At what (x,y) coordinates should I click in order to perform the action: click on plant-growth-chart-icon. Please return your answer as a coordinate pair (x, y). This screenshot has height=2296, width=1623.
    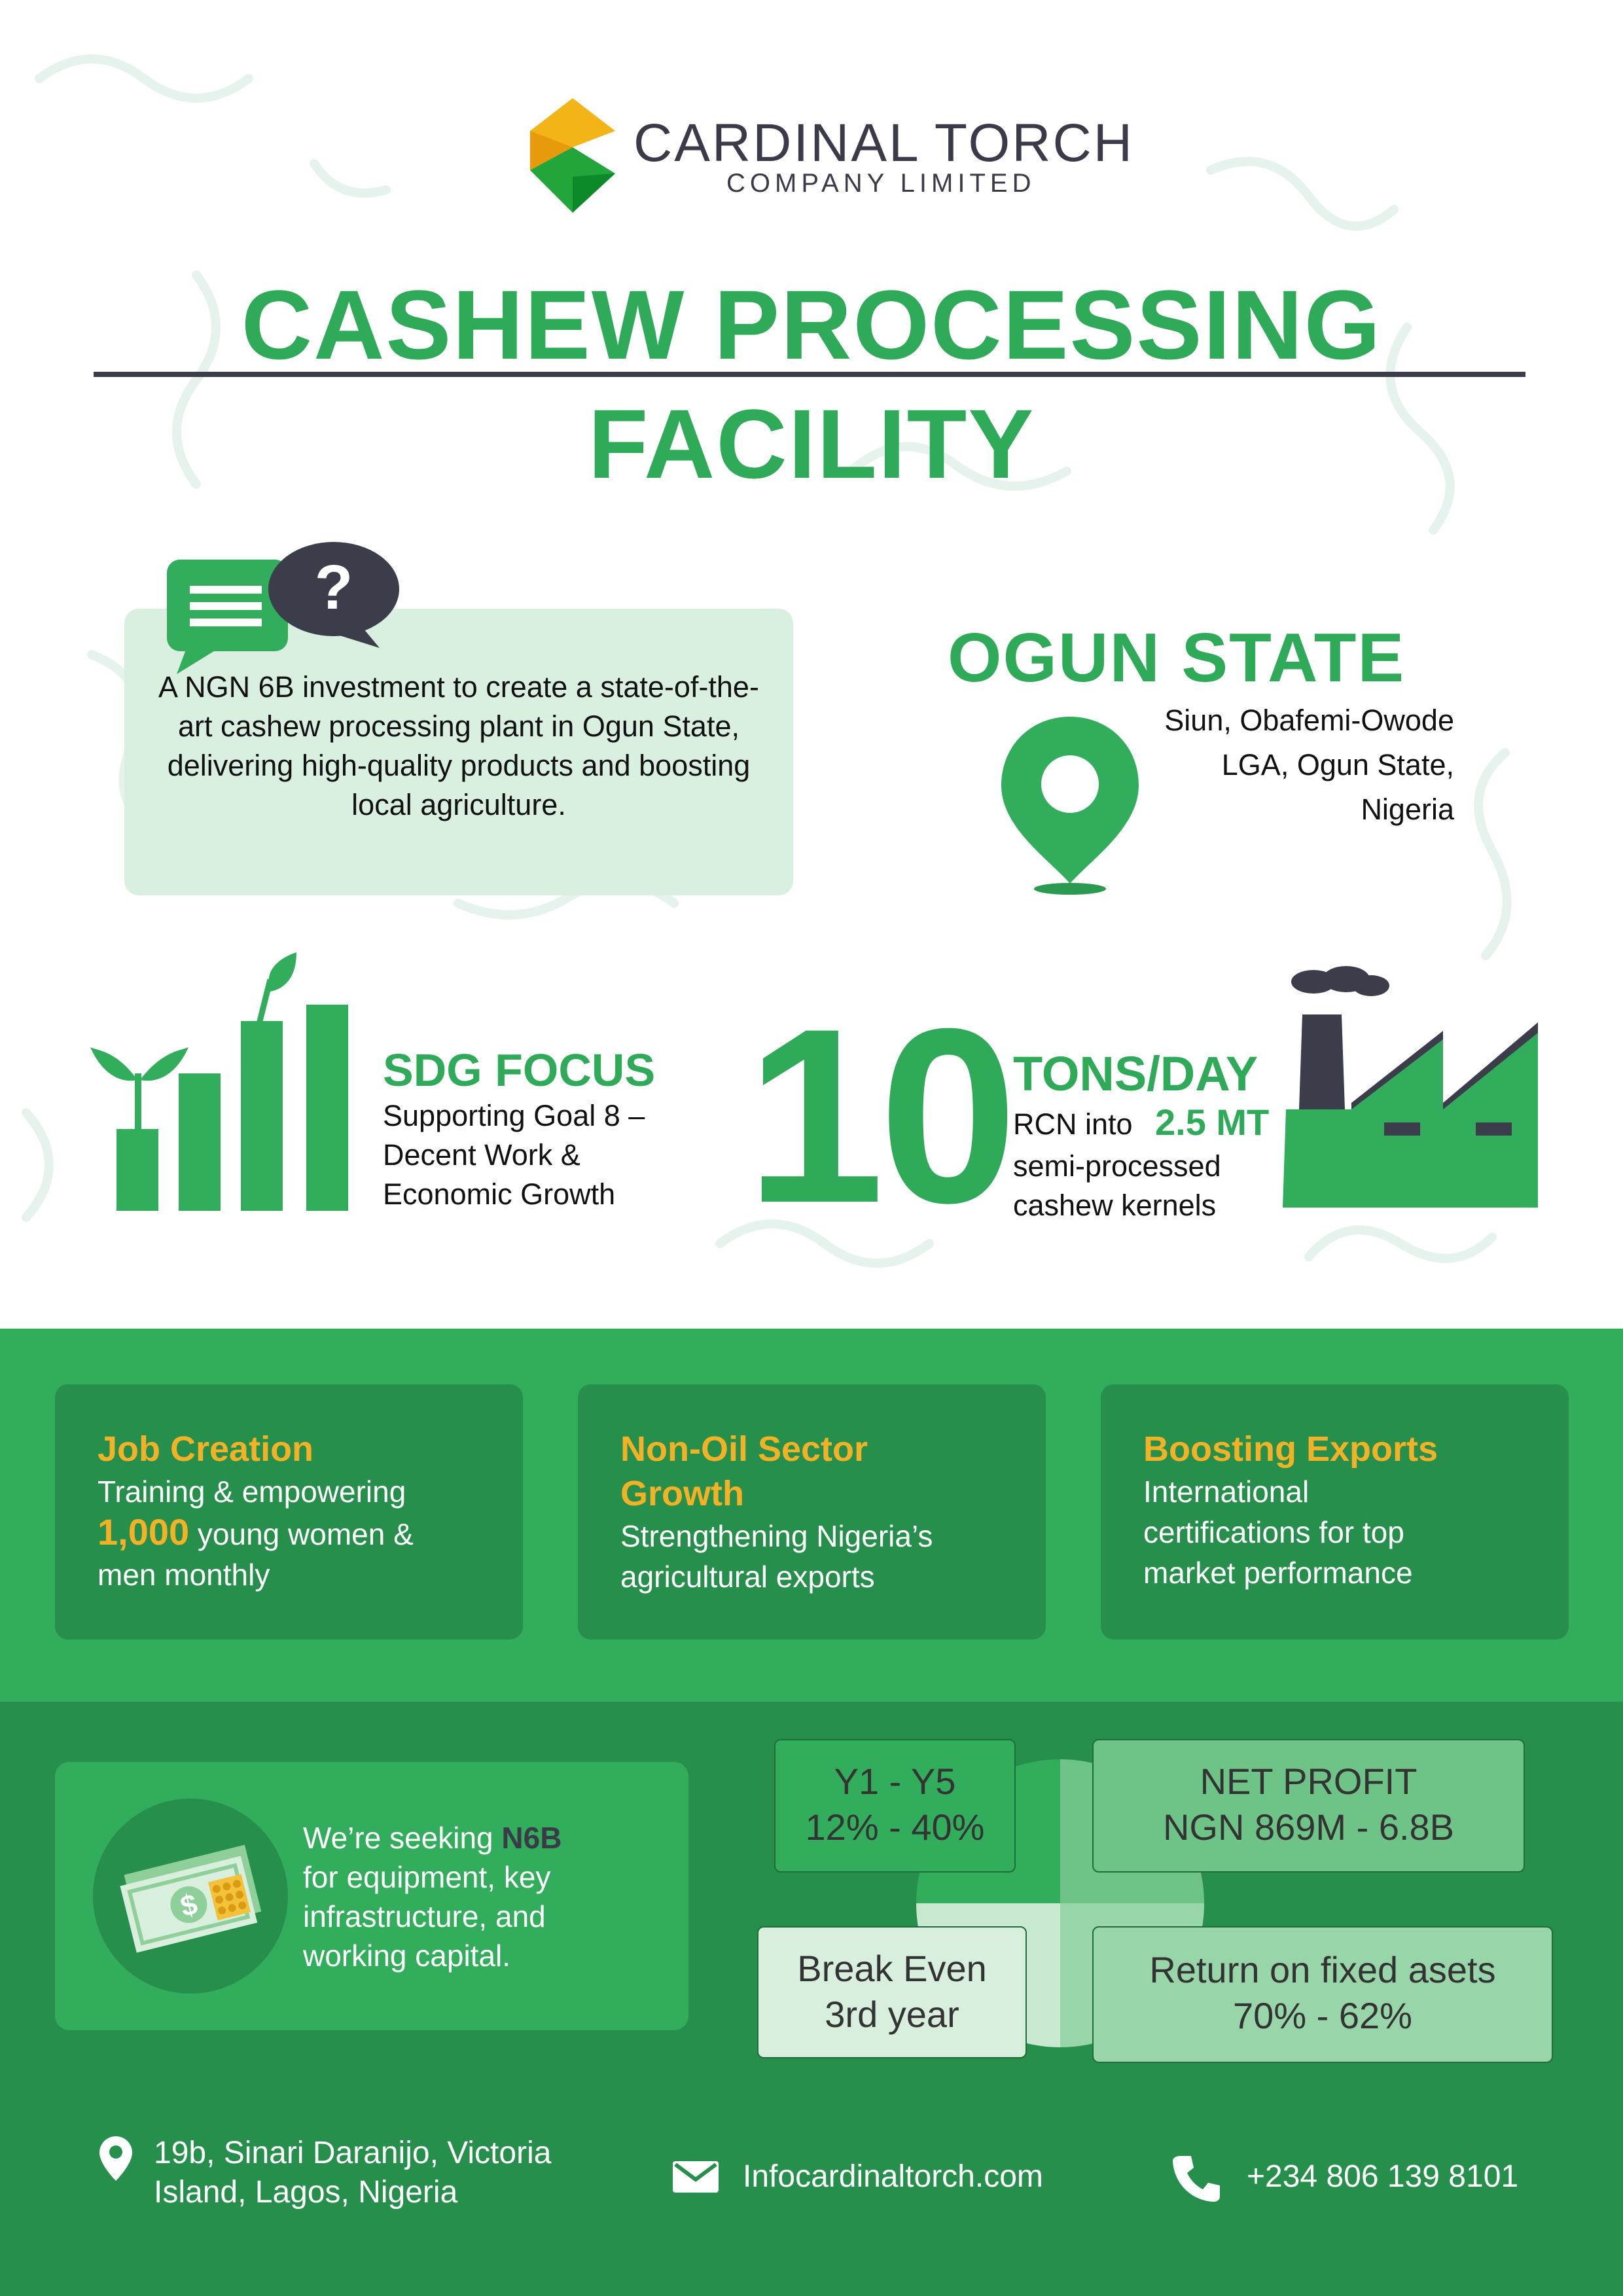
    Looking at the image, I should click on (219, 1081).